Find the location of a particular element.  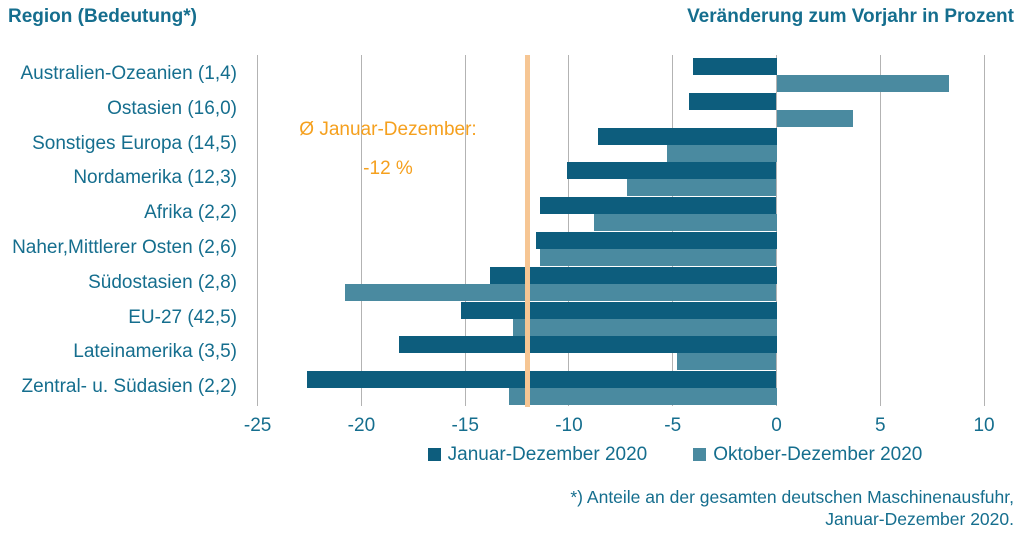

chart-title: Veränderung zum Vorjahr in Prozent is located at coordinates (850, 16).